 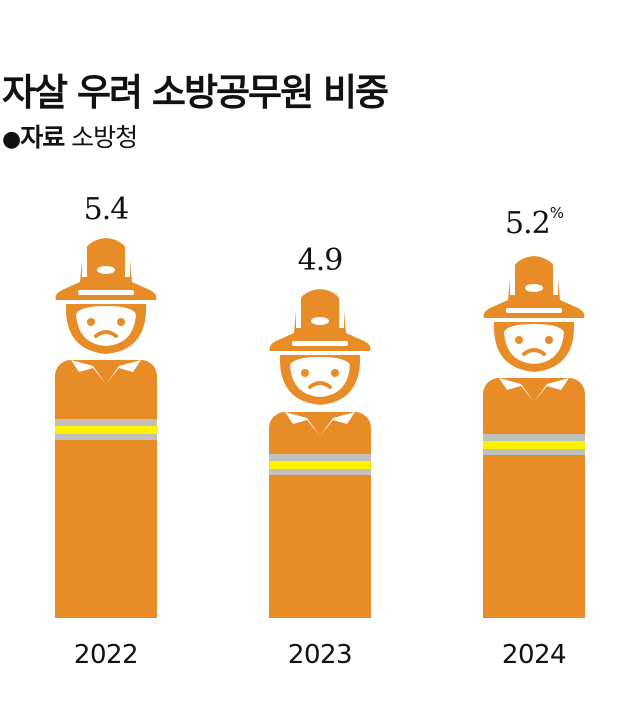 I want to click on value-label-2023: 4.9, so click(x=320, y=260).